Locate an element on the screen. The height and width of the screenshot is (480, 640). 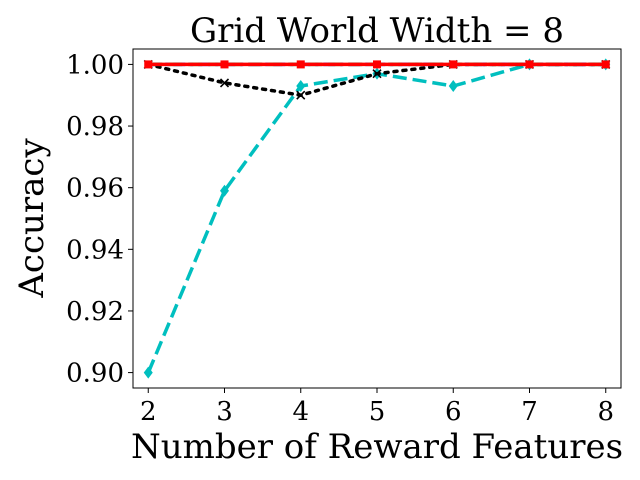
x-tick-label-6: 8 is located at coordinates (605, 412).